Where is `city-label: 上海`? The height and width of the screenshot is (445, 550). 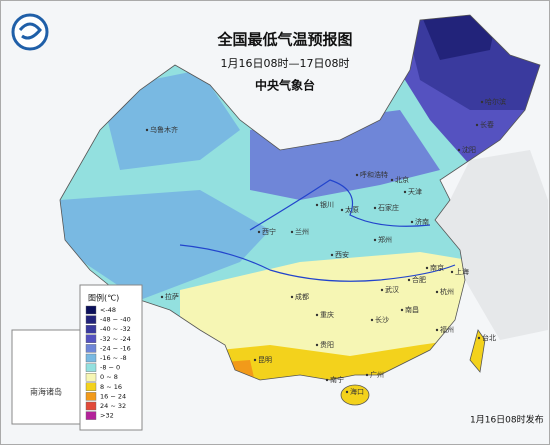
city-label: 上海 is located at coordinates (462, 271).